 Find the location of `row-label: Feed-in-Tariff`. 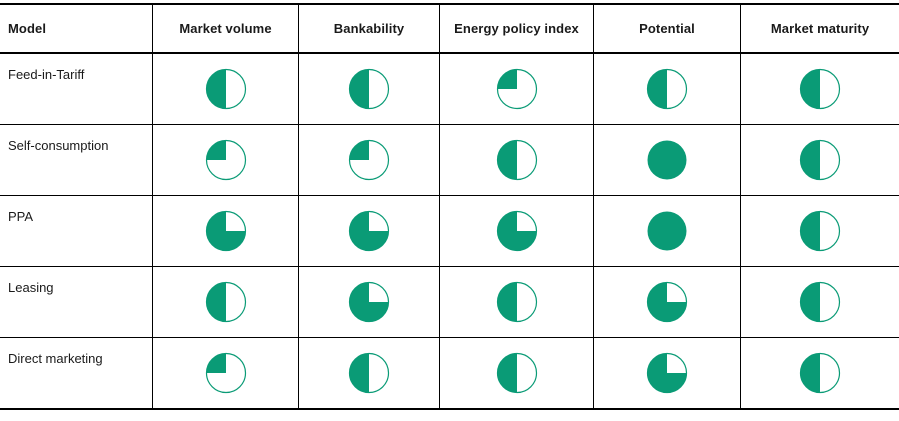

row-label: Feed-in-Tariff is located at coordinates (76, 89).